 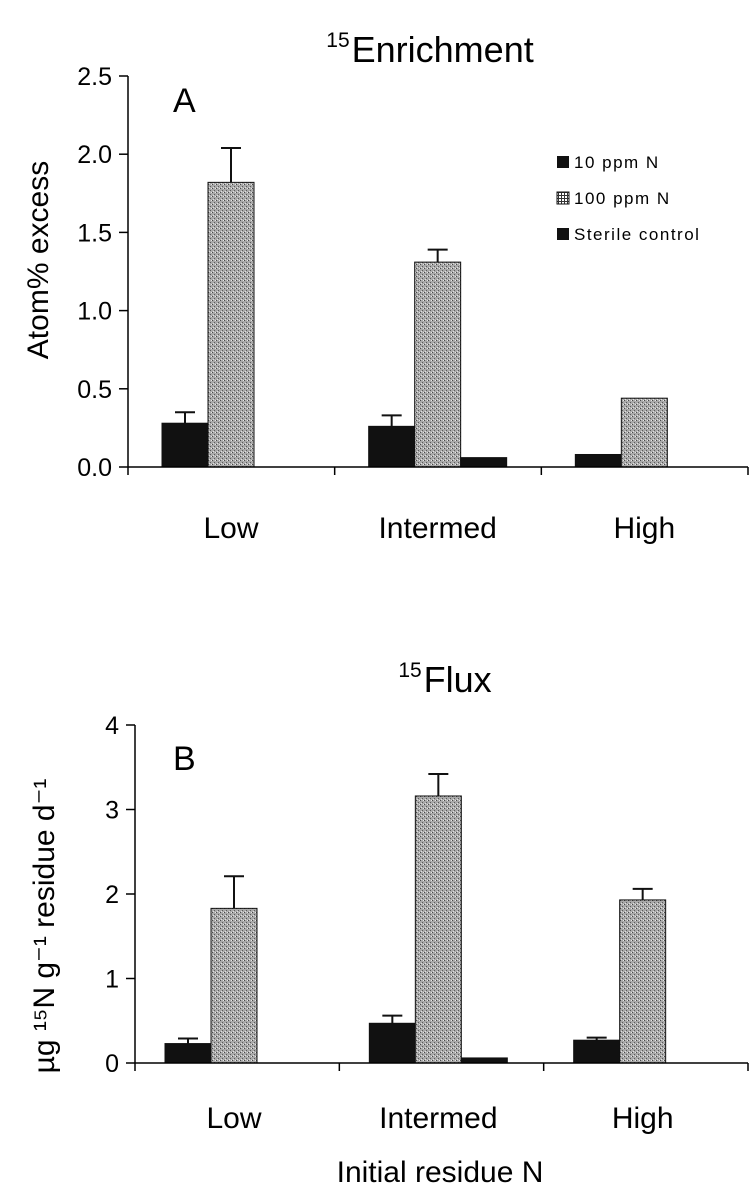 What do you see at coordinates (94, 77) in the screenshot?
I see `chart-a-y-tick-label: 2.5` at bounding box center [94, 77].